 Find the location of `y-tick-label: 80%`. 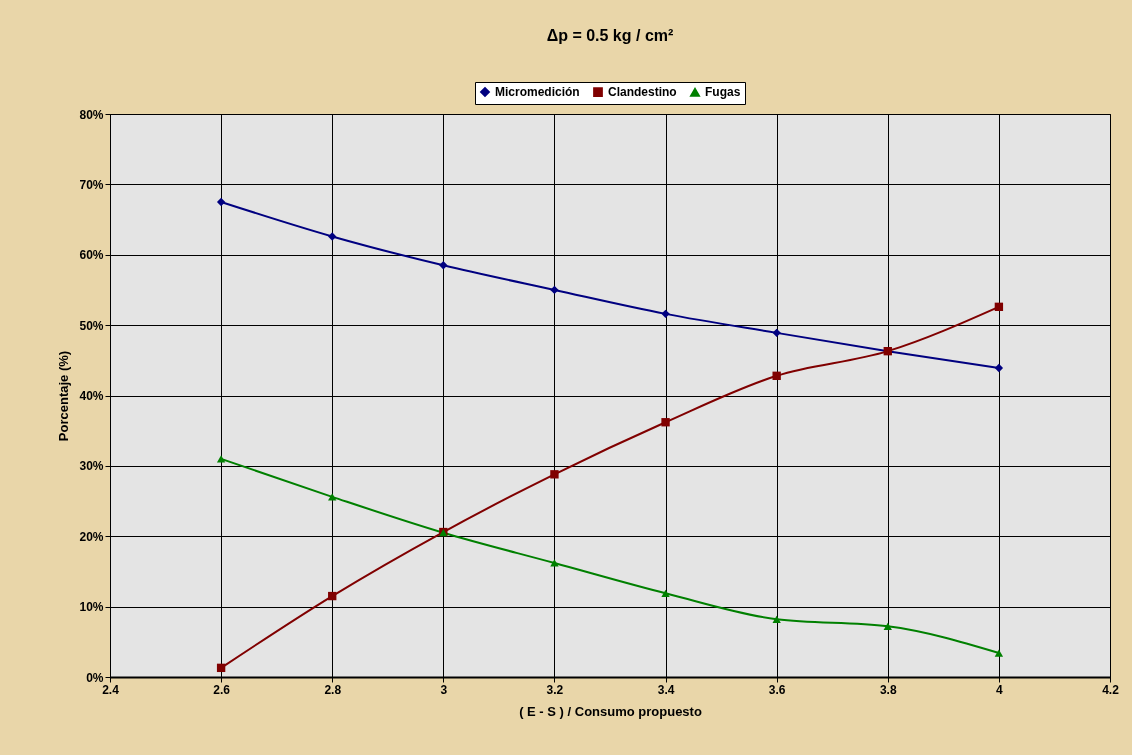

y-tick-label: 80% is located at coordinates (91, 114).